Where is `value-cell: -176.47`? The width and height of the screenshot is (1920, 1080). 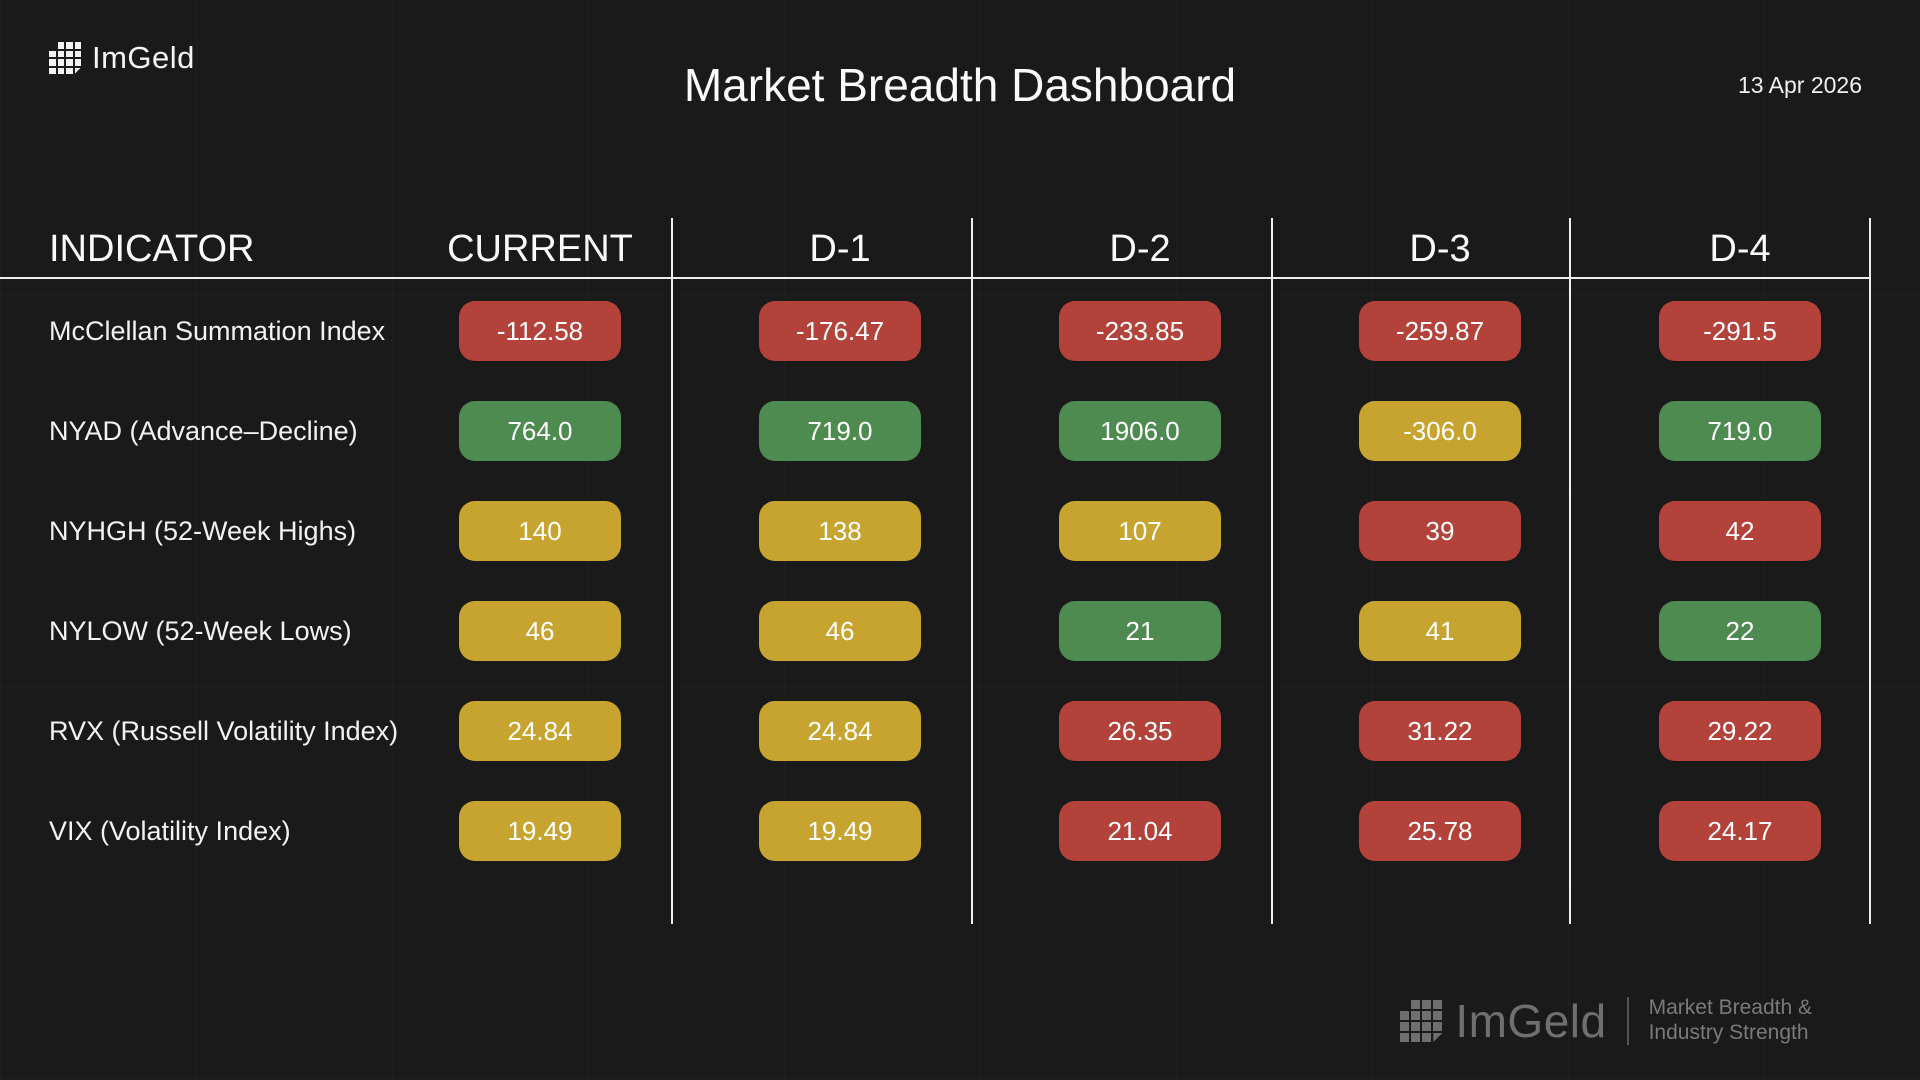 value-cell: -176.47 is located at coordinates (840, 331).